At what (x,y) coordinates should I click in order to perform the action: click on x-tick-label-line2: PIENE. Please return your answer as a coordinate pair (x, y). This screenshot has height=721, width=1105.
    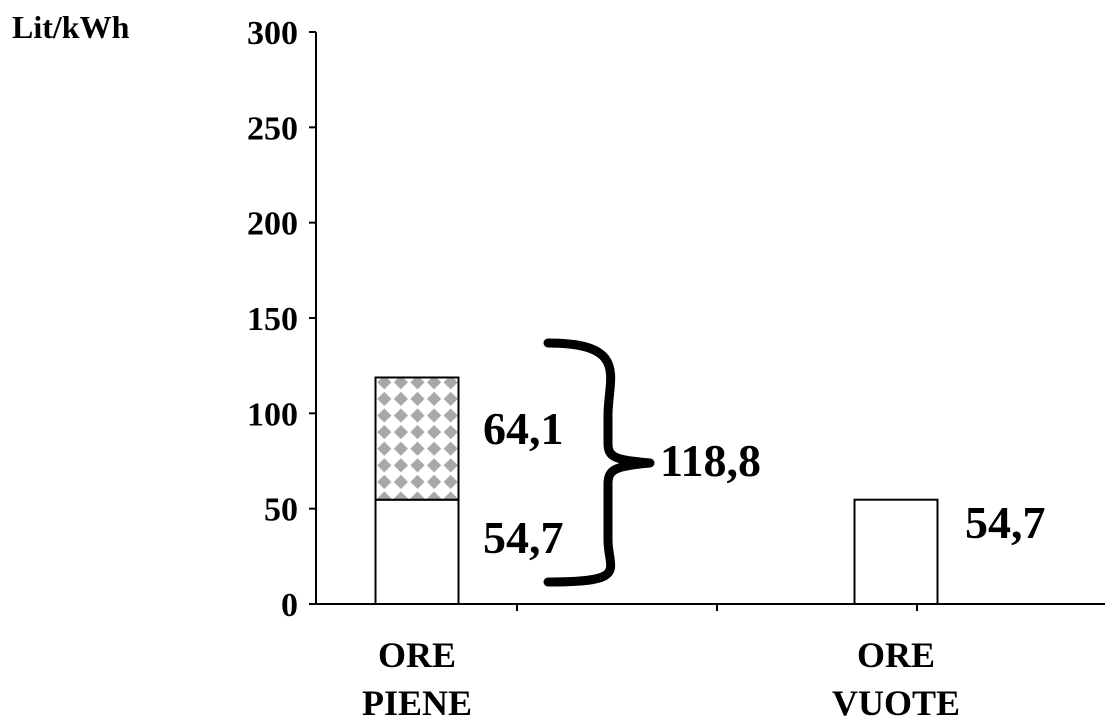
    Looking at the image, I should click on (417, 702).